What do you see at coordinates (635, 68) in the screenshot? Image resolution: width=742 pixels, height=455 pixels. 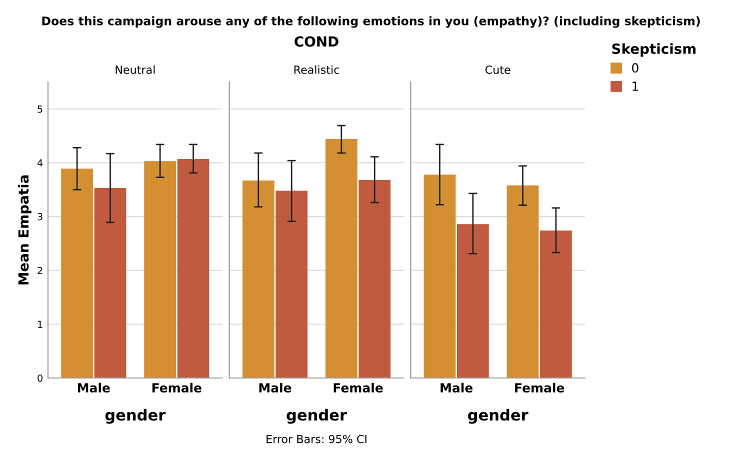 I see `legend-label: 0` at bounding box center [635, 68].